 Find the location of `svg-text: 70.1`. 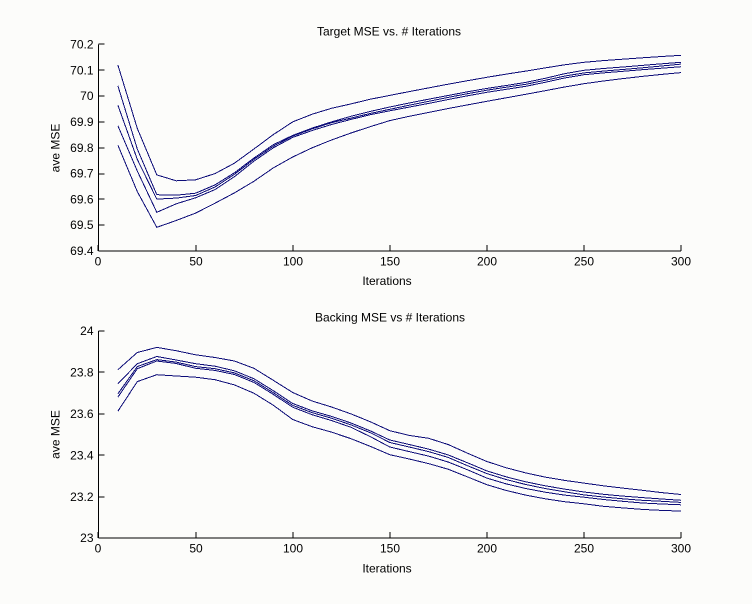

svg-text: 70.1 is located at coordinates (82, 70).